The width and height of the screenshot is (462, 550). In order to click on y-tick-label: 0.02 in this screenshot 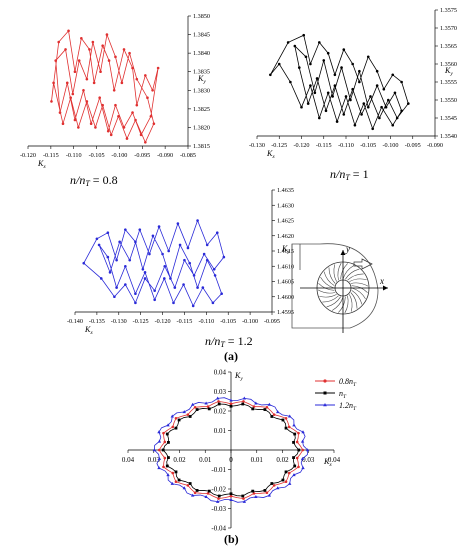, I will do `click(220, 412)`.